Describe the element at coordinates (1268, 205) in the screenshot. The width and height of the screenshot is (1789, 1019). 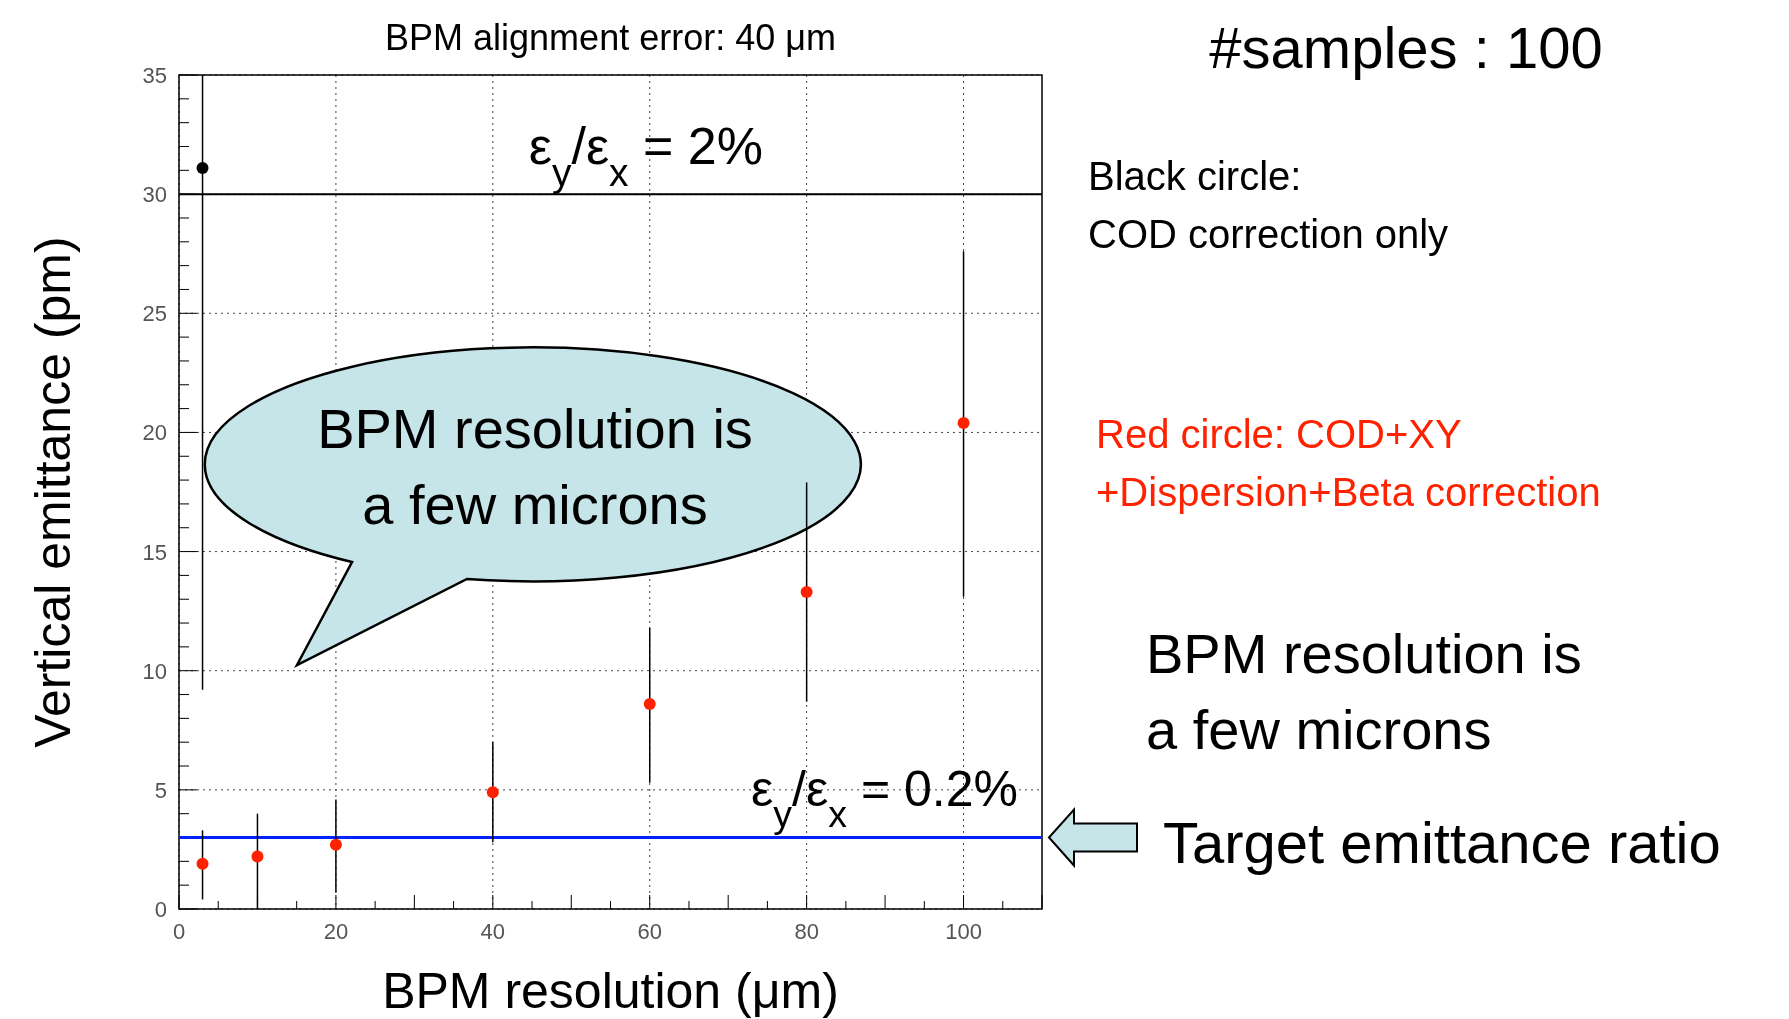
I see `text: Black circle: COD correction only` at that location.